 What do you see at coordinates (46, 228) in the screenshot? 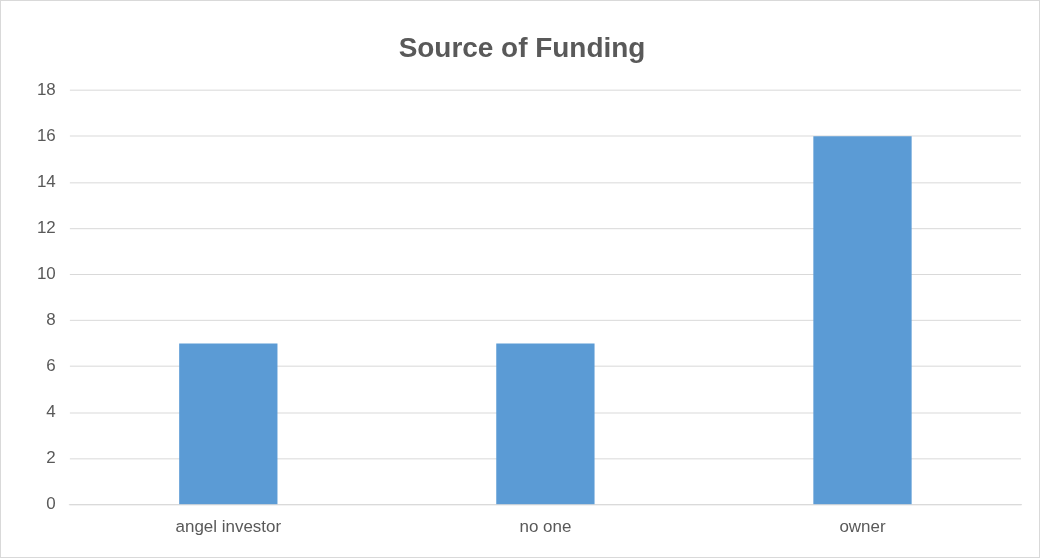
I see `y-tick-label: 12` at bounding box center [46, 228].